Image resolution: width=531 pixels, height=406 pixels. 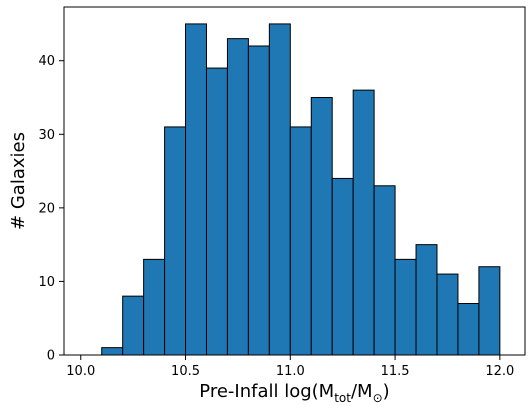 What do you see at coordinates (185, 371) in the screenshot?
I see `x-tick-label: 10.5` at bounding box center [185, 371].